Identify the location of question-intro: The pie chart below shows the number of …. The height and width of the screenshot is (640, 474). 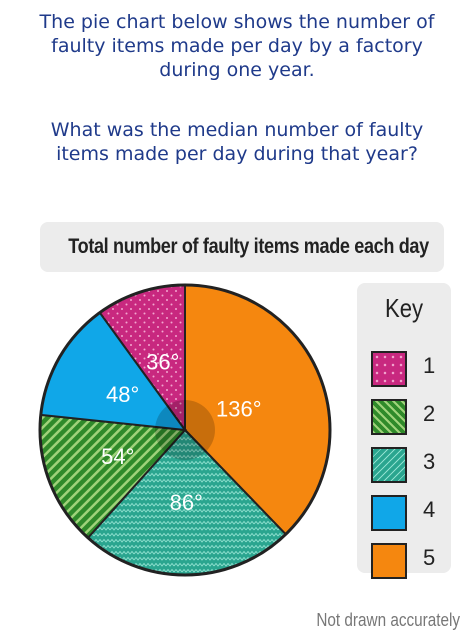
(237, 46).